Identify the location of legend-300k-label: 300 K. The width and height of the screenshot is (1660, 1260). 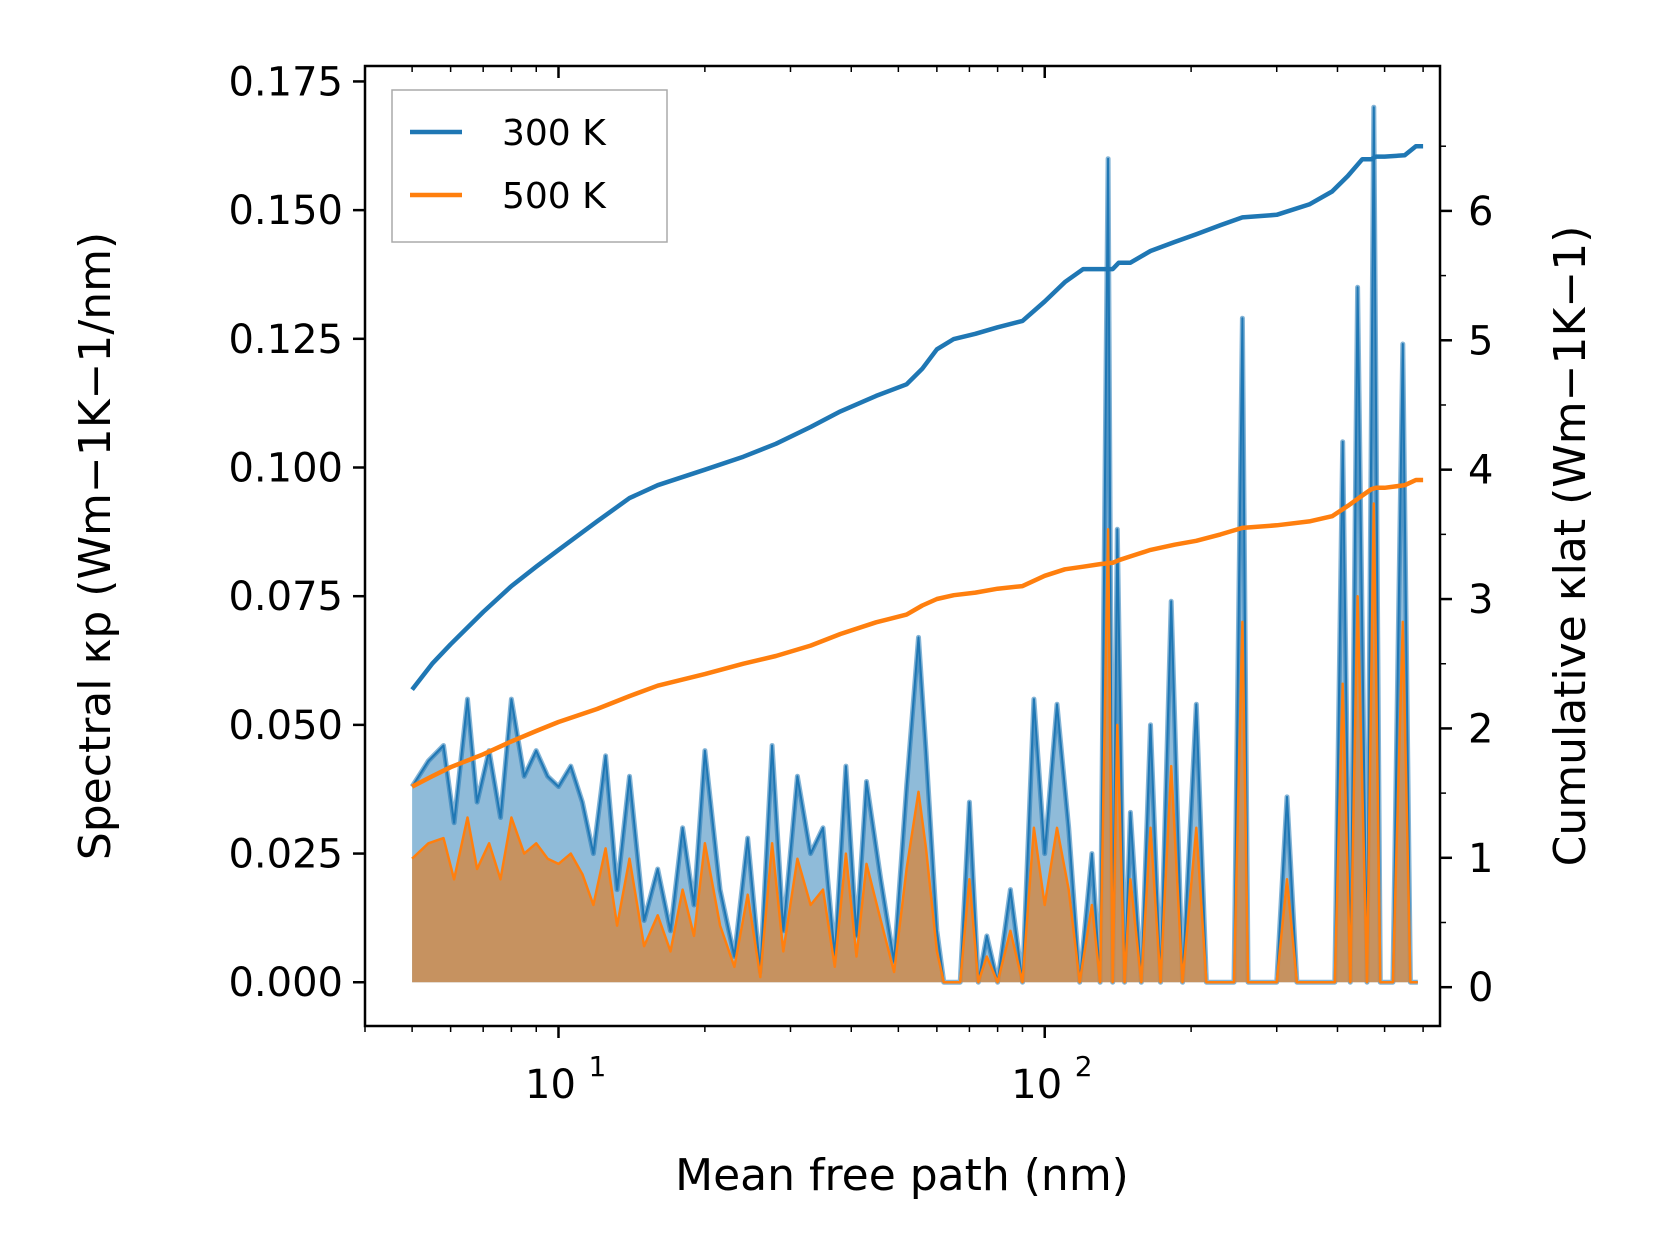
(554, 133).